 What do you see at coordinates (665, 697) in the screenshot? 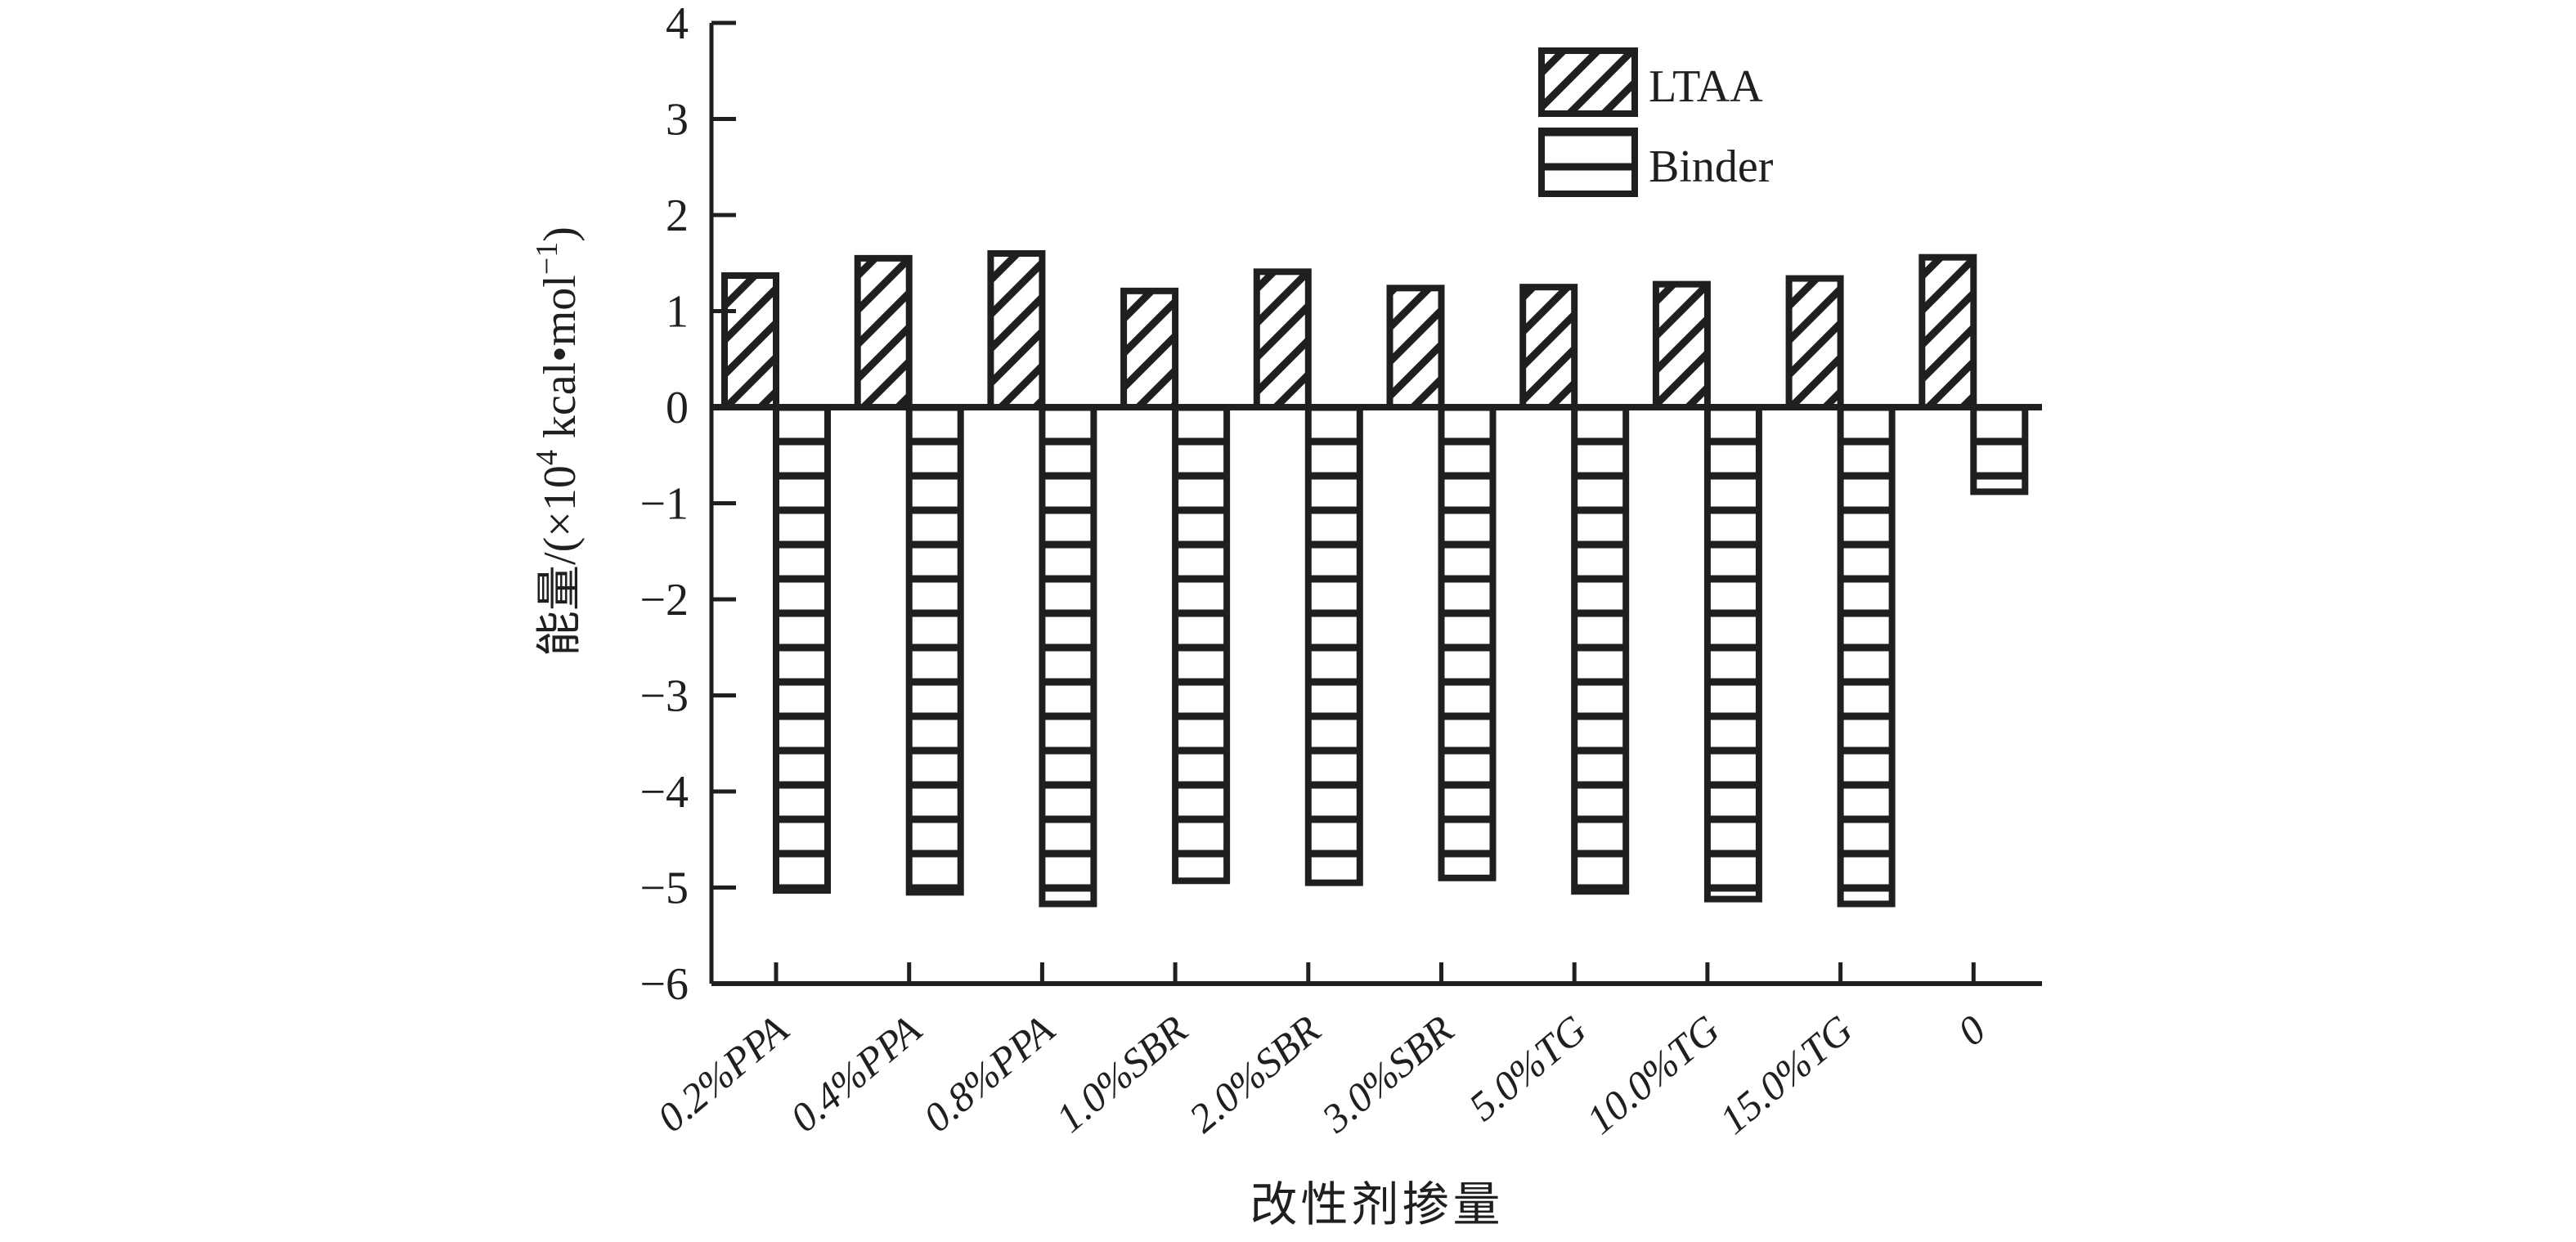
I see `y-tick-label: −3` at bounding box center [665, 697].